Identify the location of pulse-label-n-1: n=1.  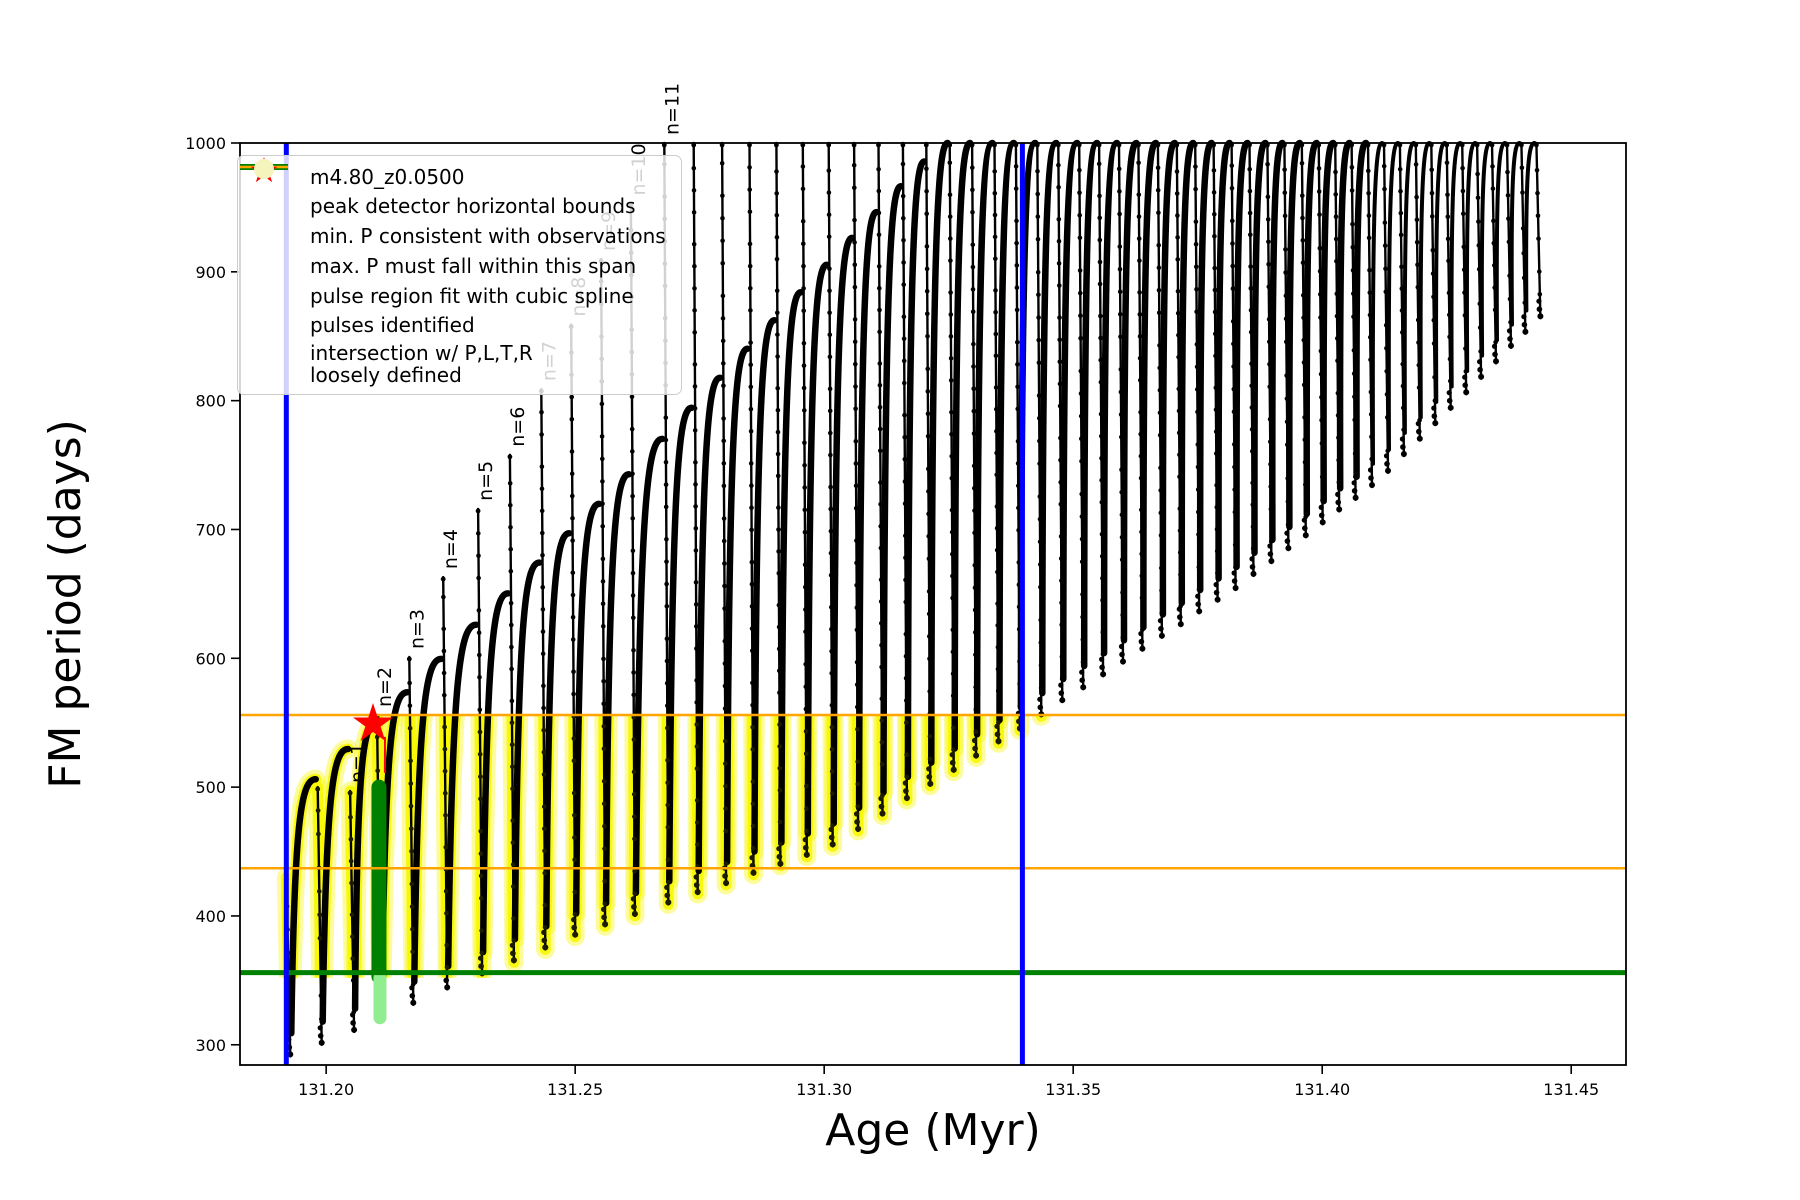
(358, 763).